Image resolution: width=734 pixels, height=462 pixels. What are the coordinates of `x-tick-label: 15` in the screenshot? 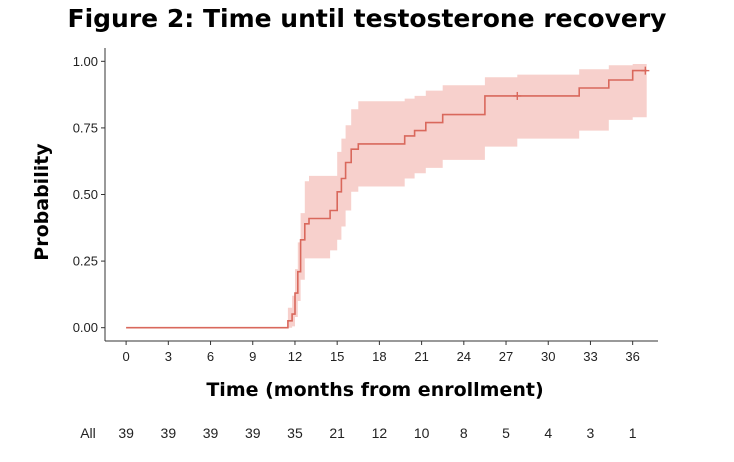 It's located at (337, 356).